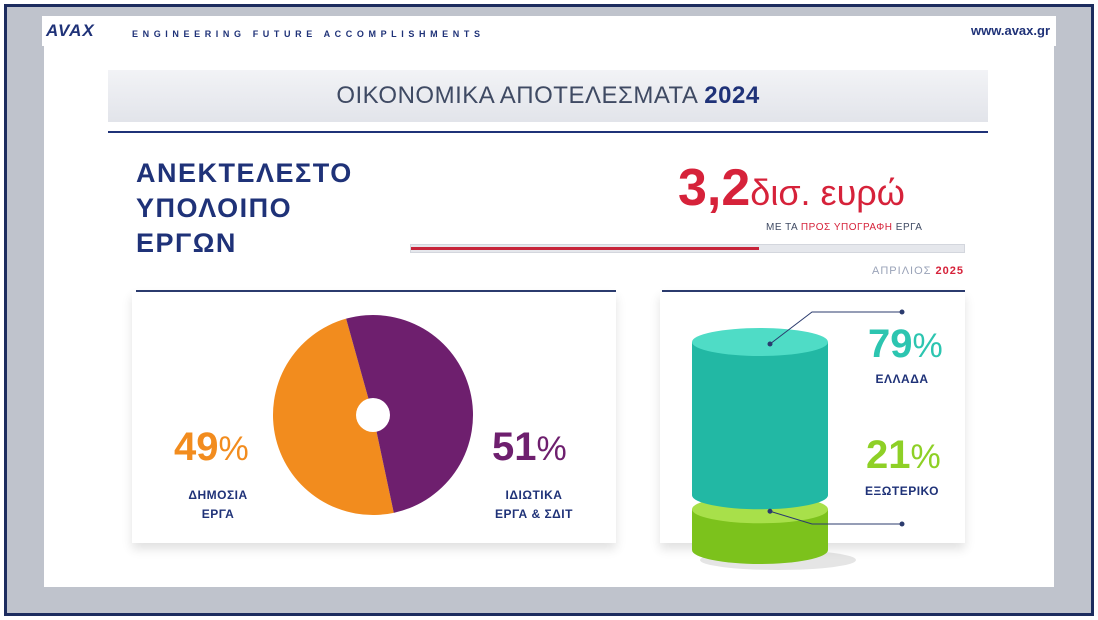  I want to click on pie-center-hole, so click(373, 415).